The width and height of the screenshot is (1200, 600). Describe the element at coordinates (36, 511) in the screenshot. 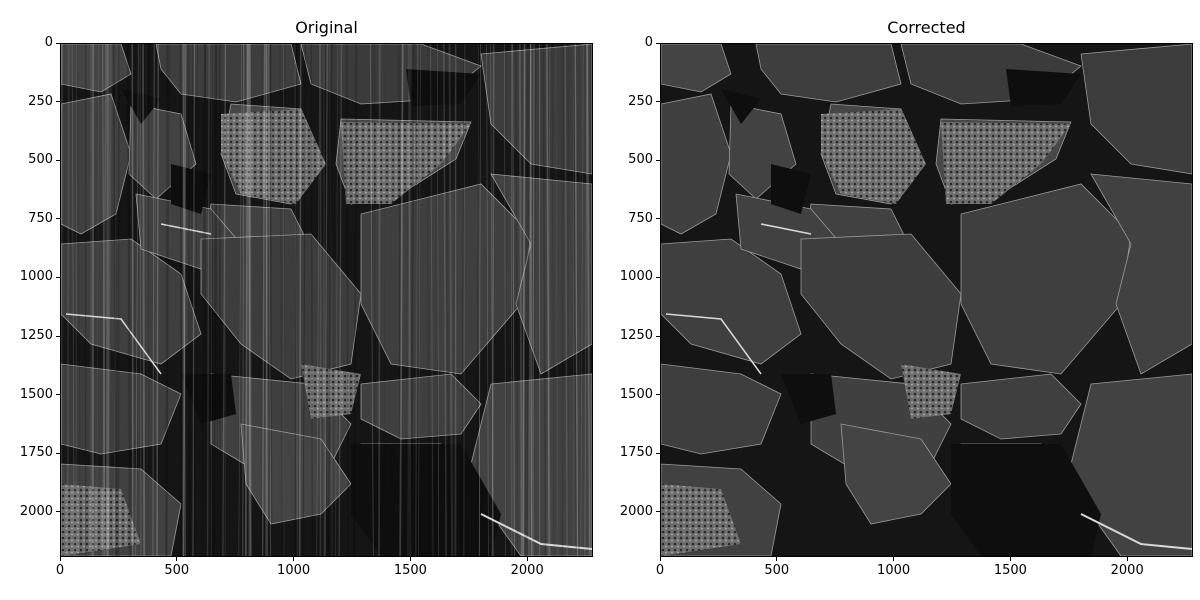

I see `y-tick-label: 2000` at that location.